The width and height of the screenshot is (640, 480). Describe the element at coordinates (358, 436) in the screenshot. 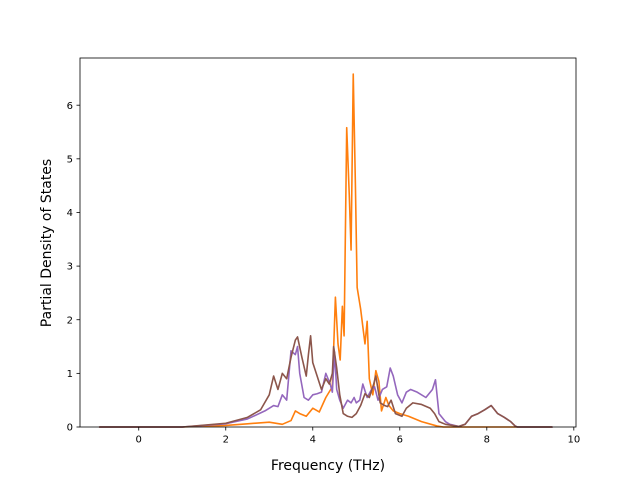

I see `x-axis: 0 2 4 6 8 10` at that location.